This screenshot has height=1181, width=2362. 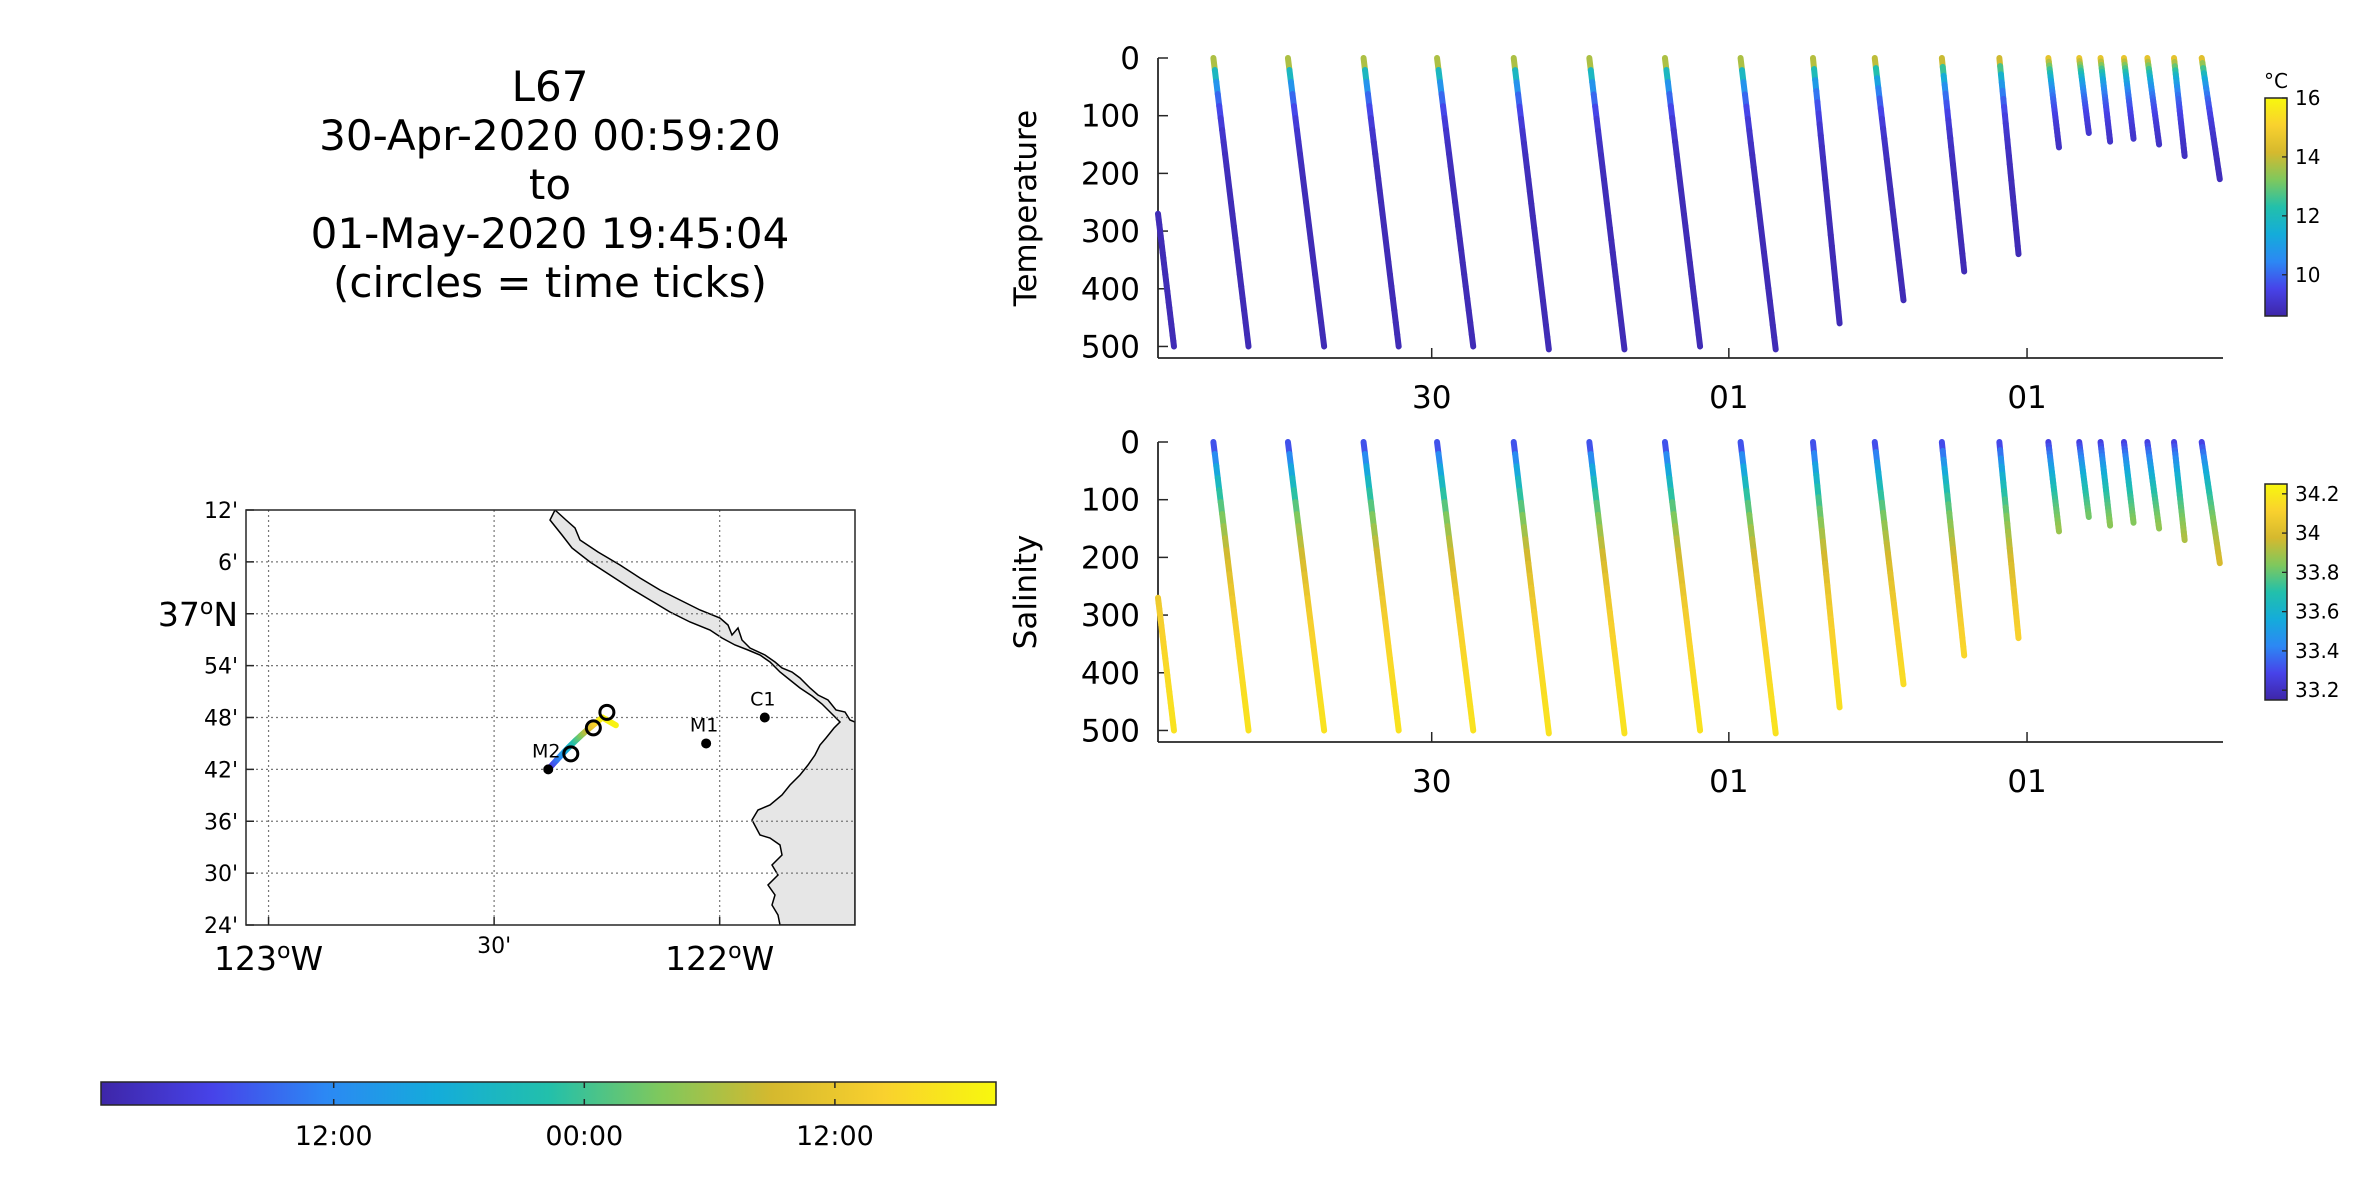 What do you see at coordinates (835, 1136) in the screenshot?
I see `time-colorbar-tick-label: 12:00` at bounding box center [835, 1136].